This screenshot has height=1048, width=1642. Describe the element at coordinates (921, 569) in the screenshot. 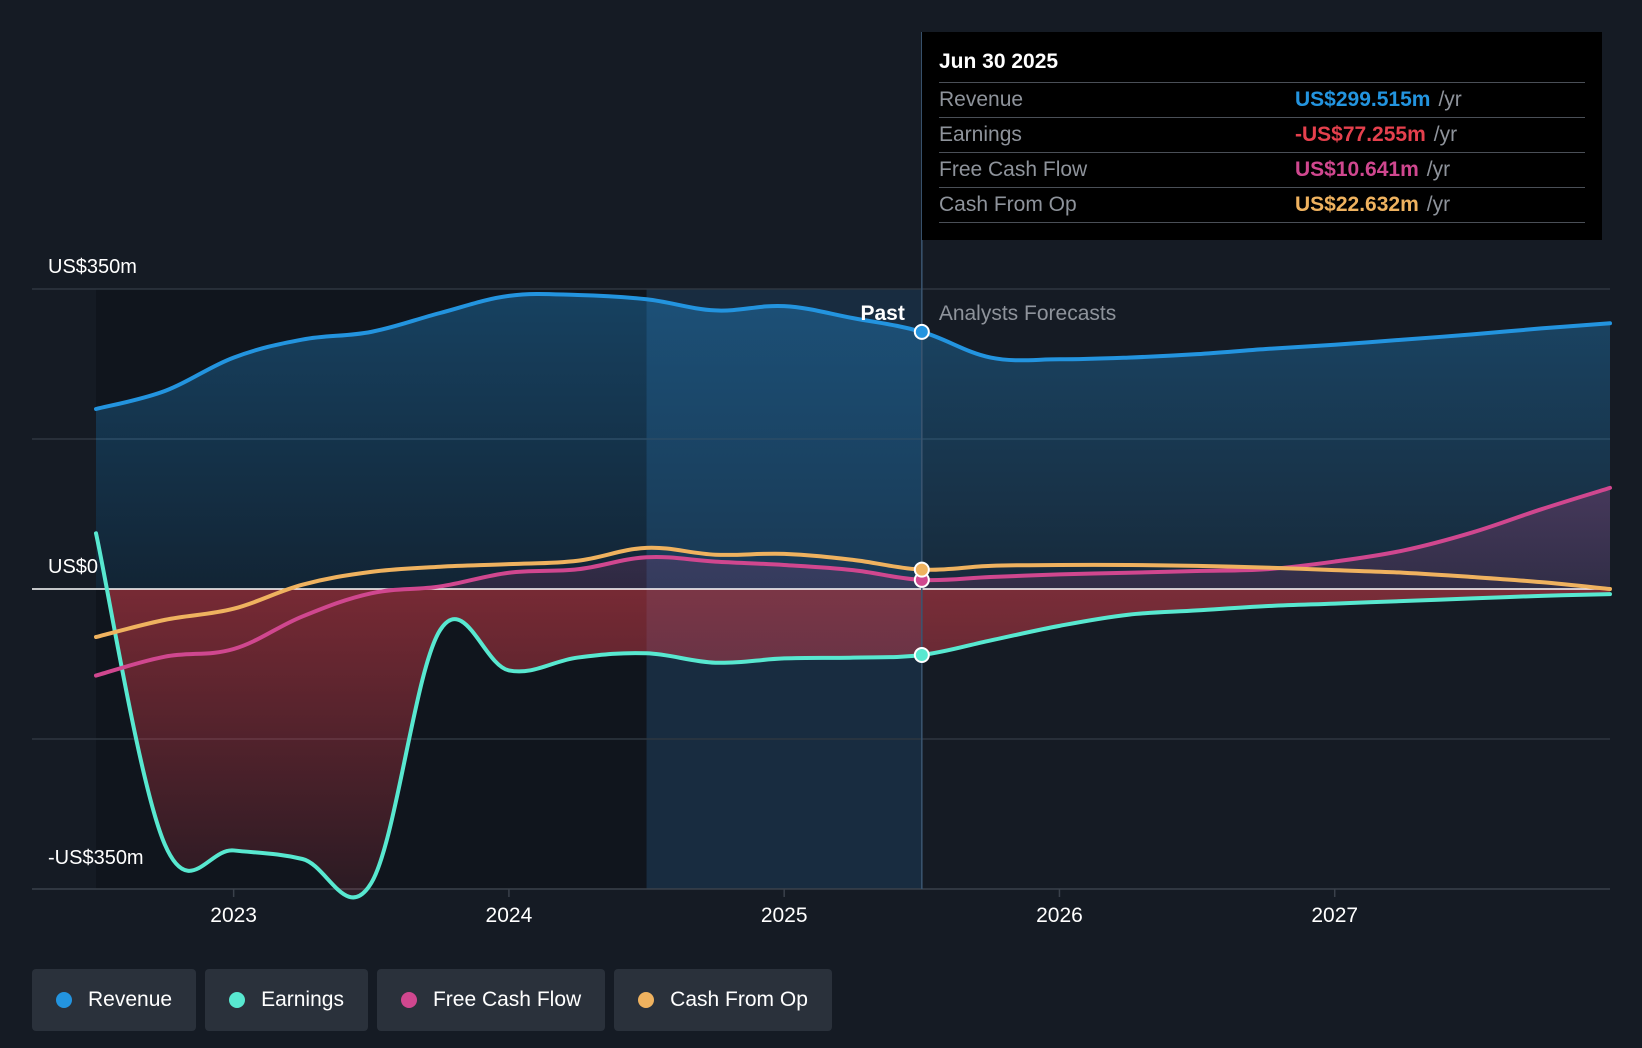

I see `cash-from-op-marker` at that location.